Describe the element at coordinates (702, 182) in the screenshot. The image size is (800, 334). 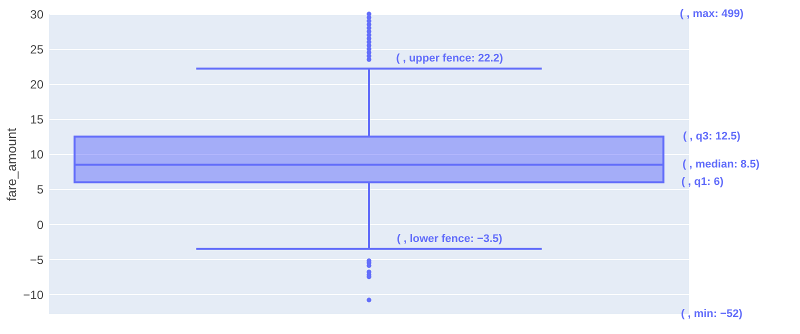
I see `annotation: ( , q1: 6)` at that location.